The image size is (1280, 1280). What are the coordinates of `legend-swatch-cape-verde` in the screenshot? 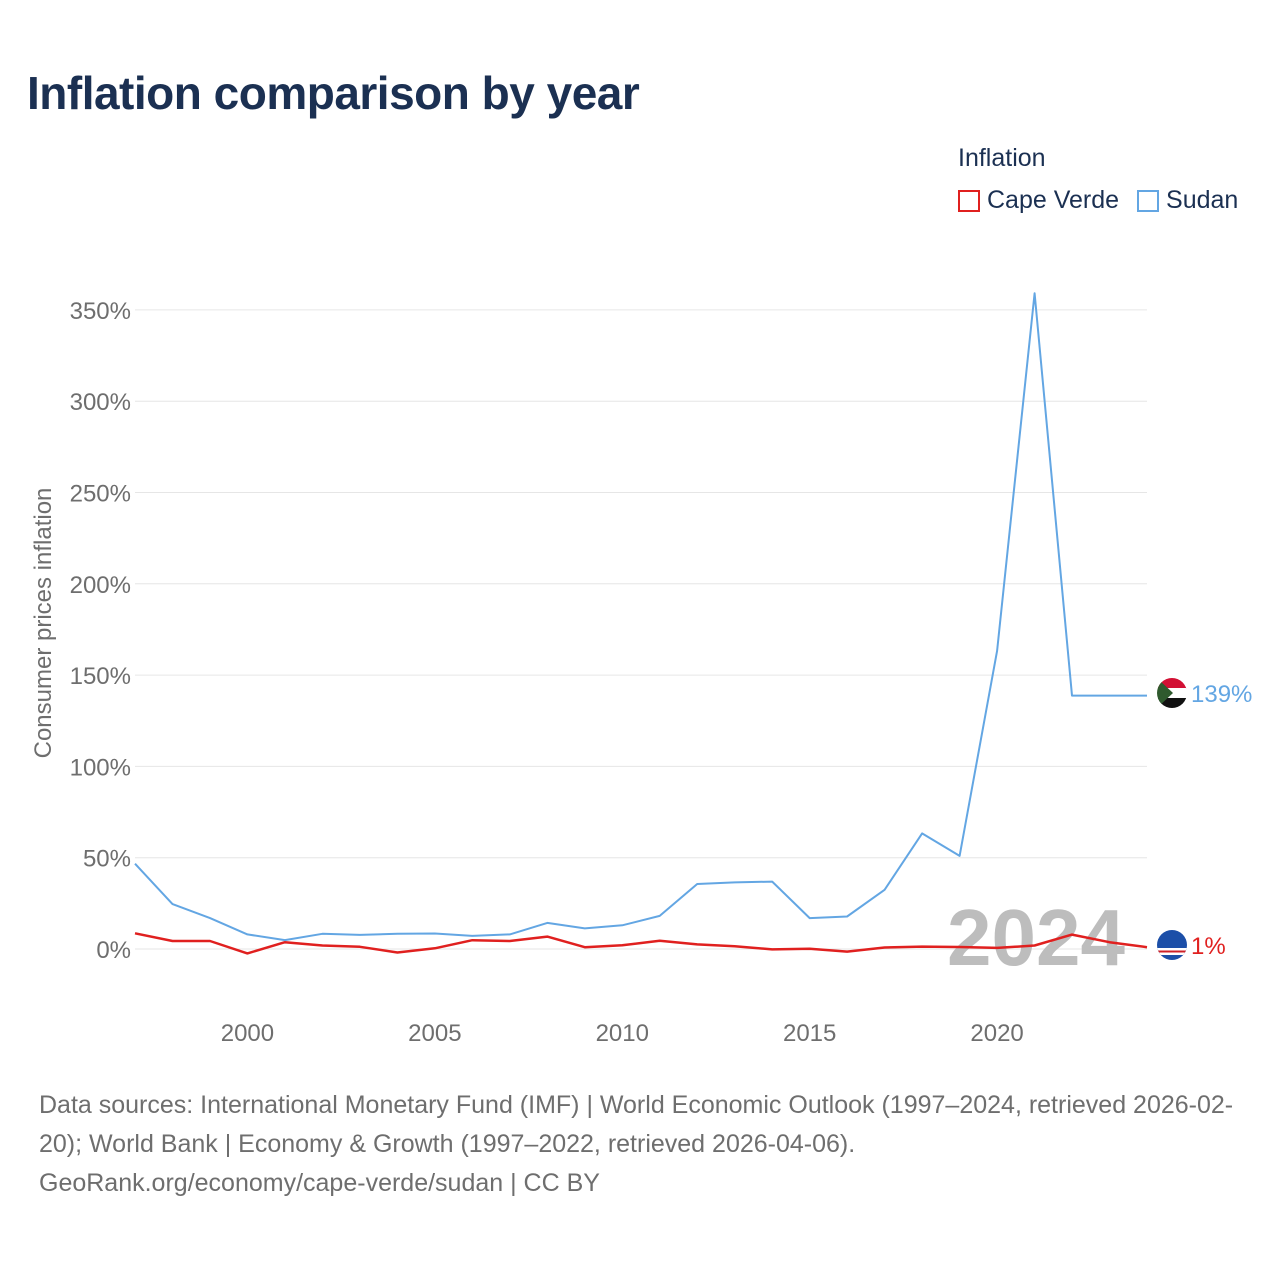 It's located at (969, 200).